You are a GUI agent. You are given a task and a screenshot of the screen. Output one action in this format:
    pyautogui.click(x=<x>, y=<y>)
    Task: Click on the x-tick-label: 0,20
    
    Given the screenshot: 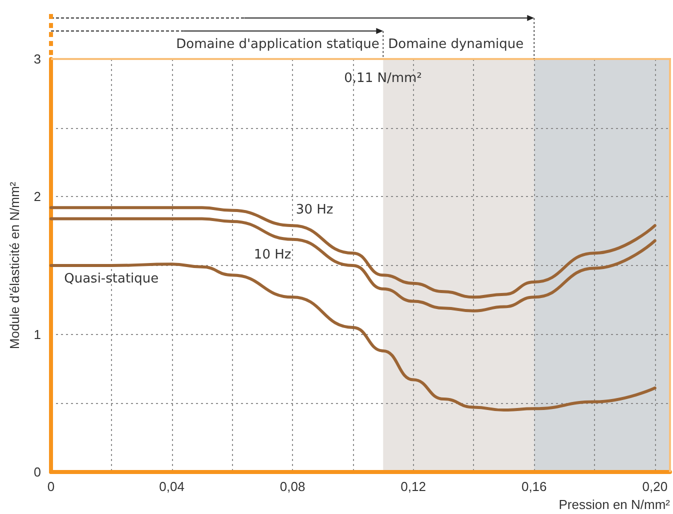 What is the action you would take?
    pyautogui.click(x=655, y=486)
    